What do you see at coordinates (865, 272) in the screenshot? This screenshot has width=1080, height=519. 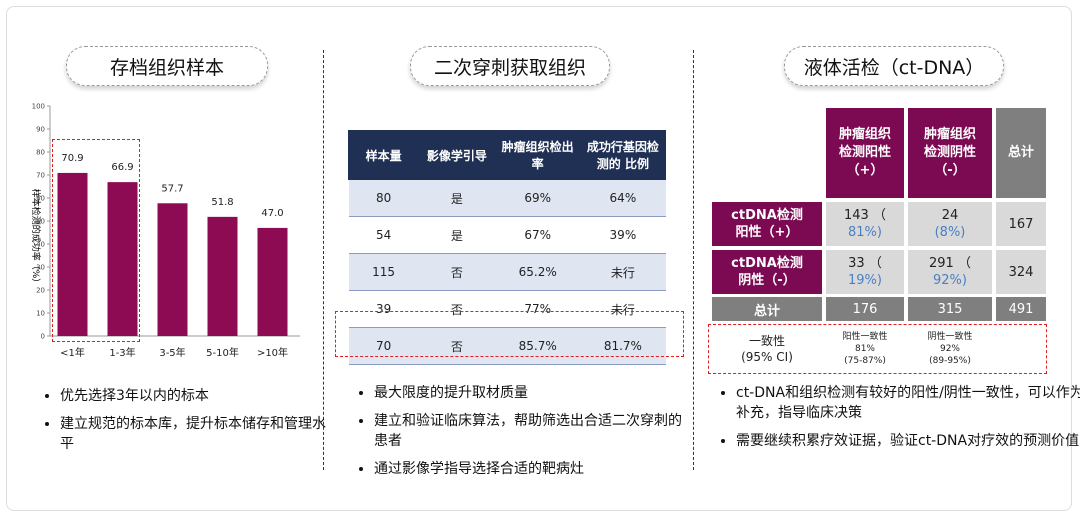 I see `table-cell: 33 （ 19%)` at bounding box center [865, 272].